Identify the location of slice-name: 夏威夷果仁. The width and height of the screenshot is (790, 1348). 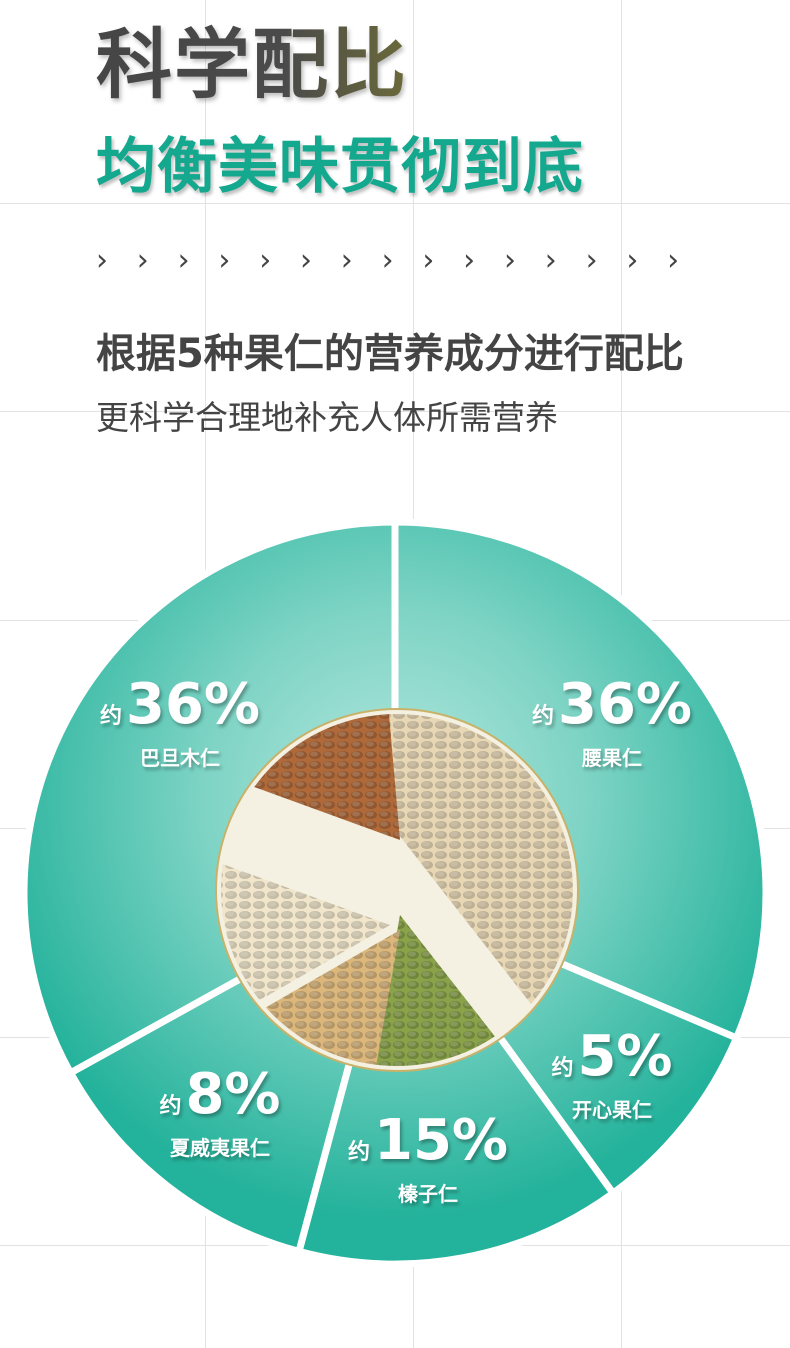
(220, 1148).